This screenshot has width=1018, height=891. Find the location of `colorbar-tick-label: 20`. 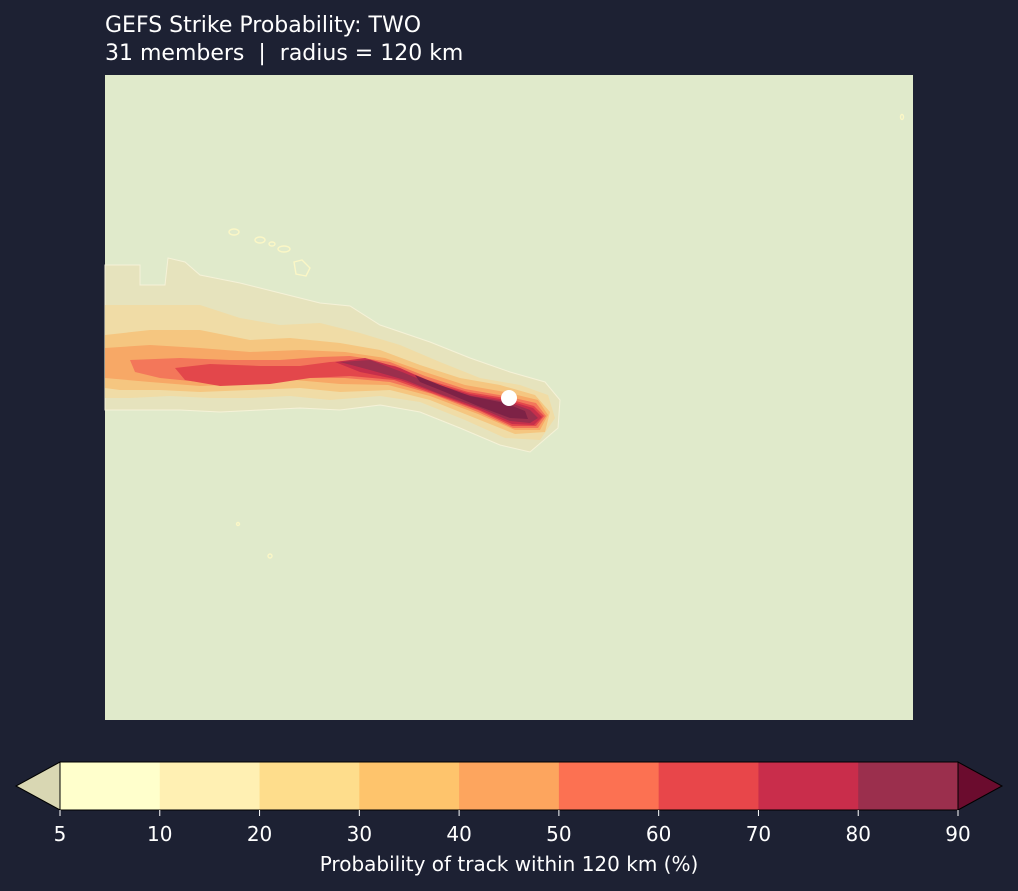

colorbar-tick-label: 20 is located at coordinates (259, 834).